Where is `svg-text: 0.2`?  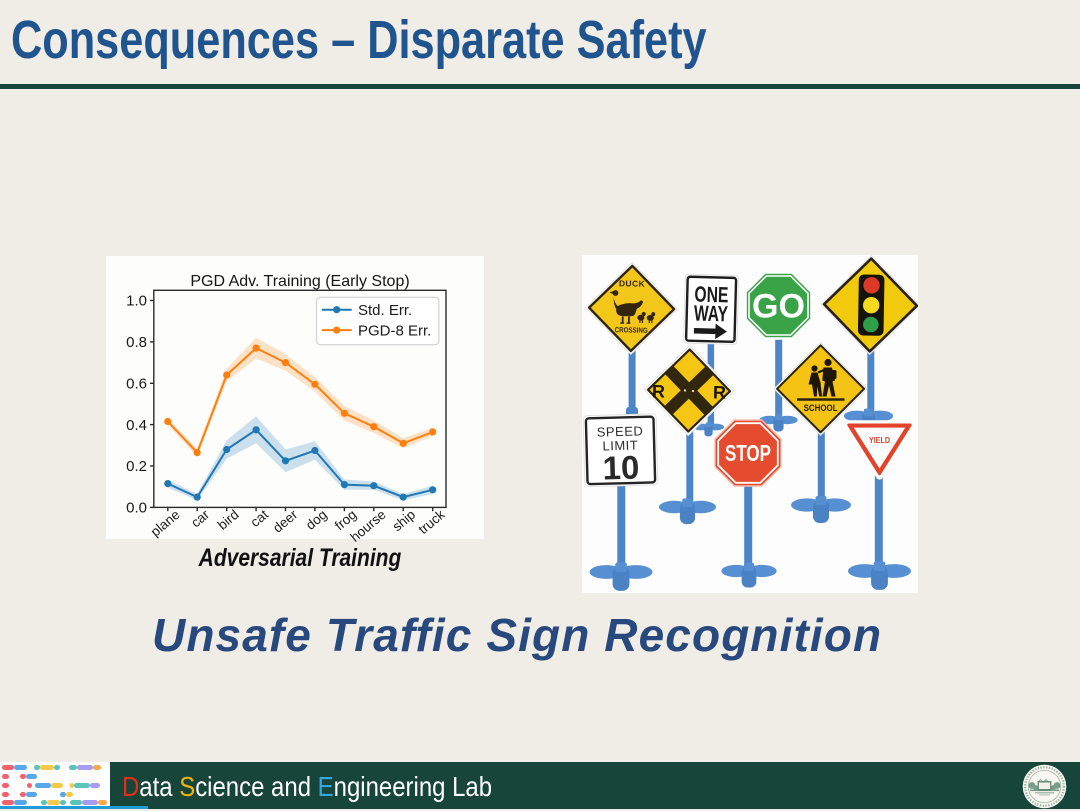 svg-text: 0.2 is located at coordinates (136, 466).